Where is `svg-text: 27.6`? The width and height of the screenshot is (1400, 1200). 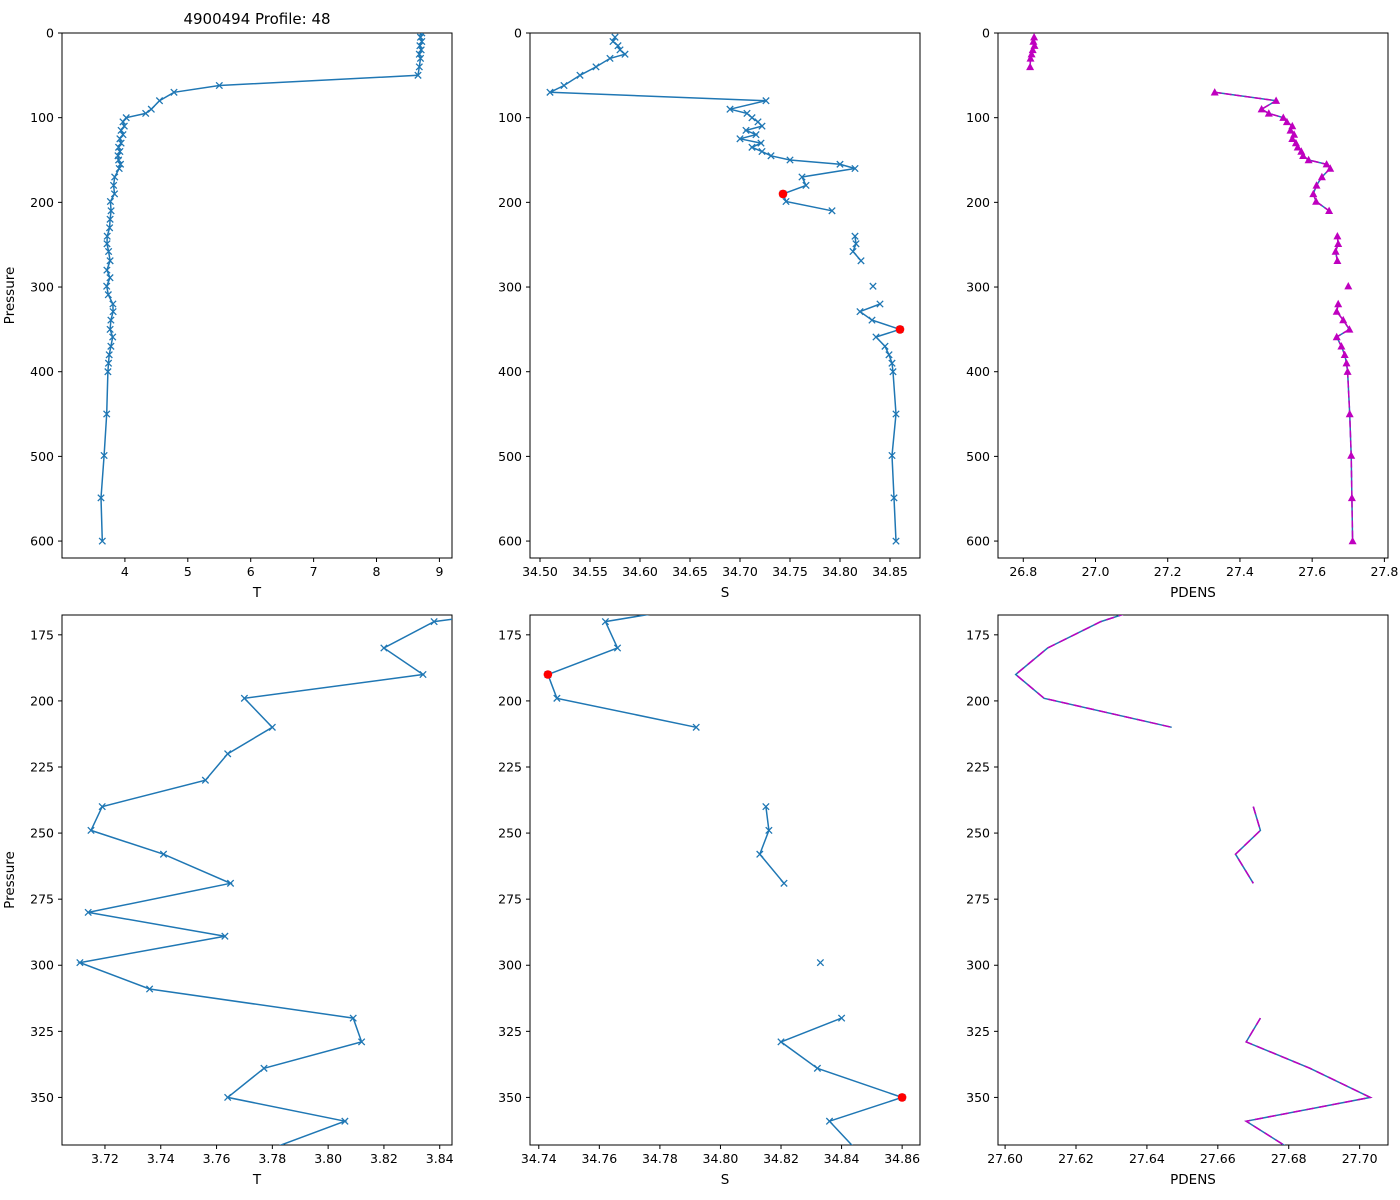
svg-text: 27.6 is located at coordinates (1312, 571).